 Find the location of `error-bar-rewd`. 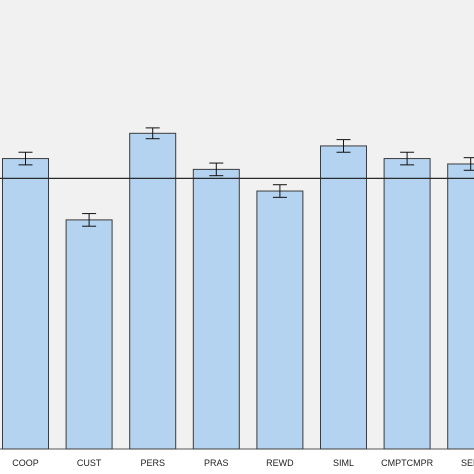

error-bar-rewd is located at coordinates (279, 191).